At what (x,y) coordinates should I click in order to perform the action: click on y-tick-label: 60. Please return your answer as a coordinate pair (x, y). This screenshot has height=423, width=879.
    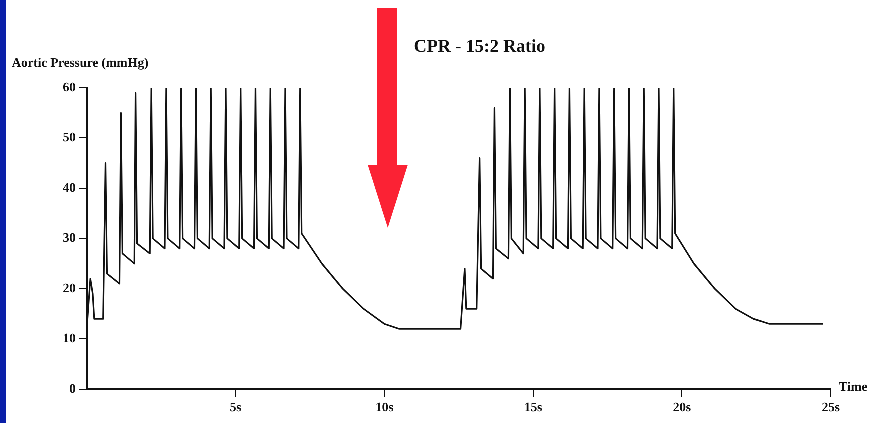
    Looking at the image, I should click on (69, 86).